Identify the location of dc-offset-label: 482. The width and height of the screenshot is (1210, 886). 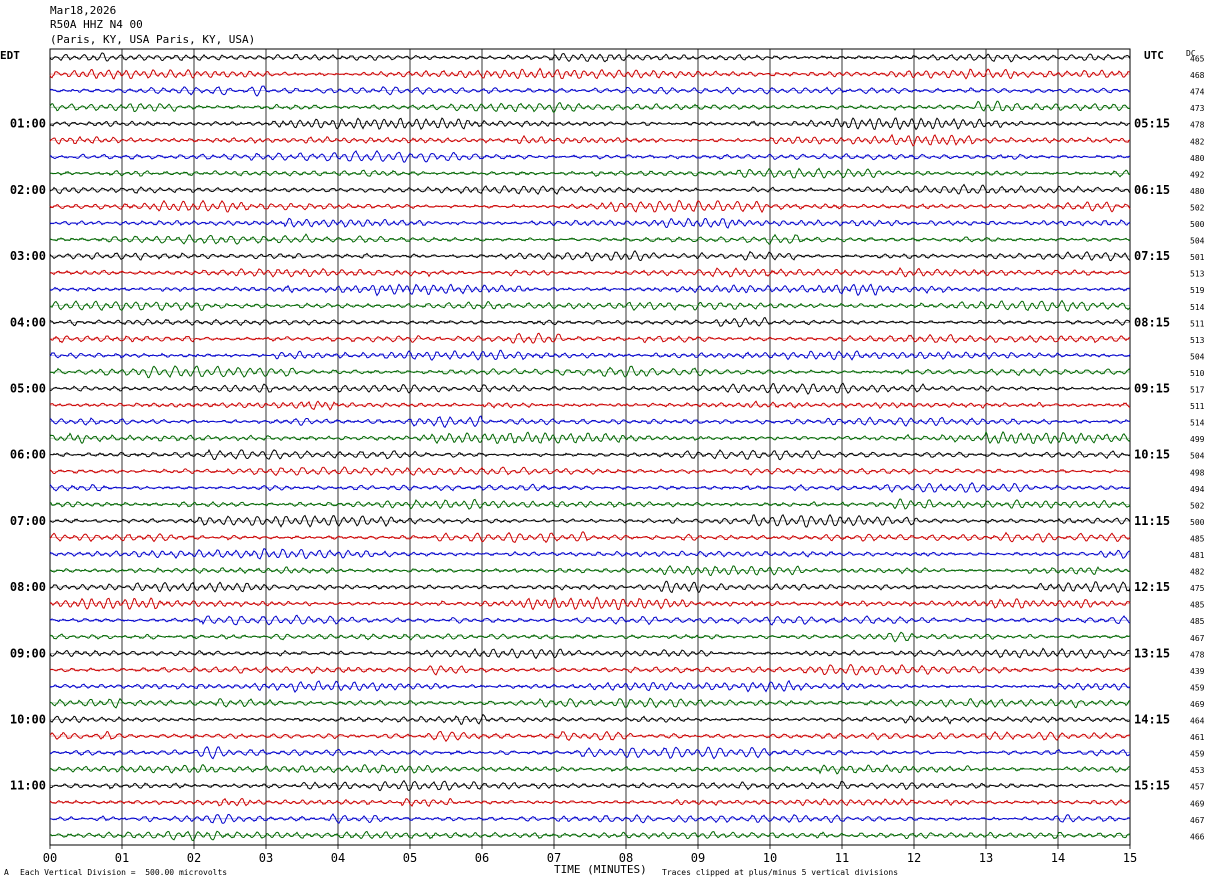
(1197, 141).